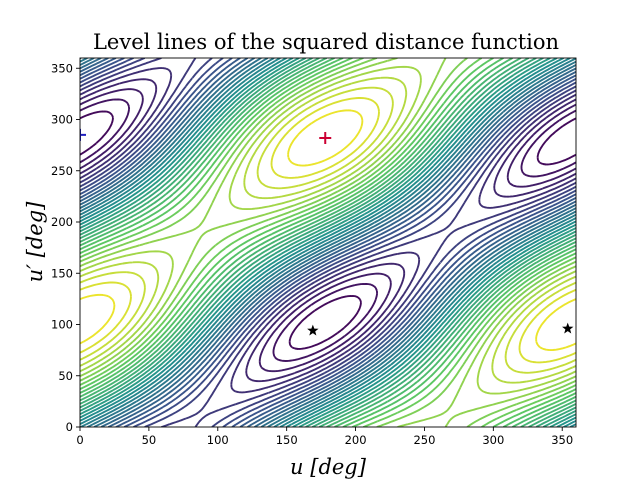 The height and width of the screenshot is (480, 640). I want to click on x-tick-label: 300, so click(493, 440).